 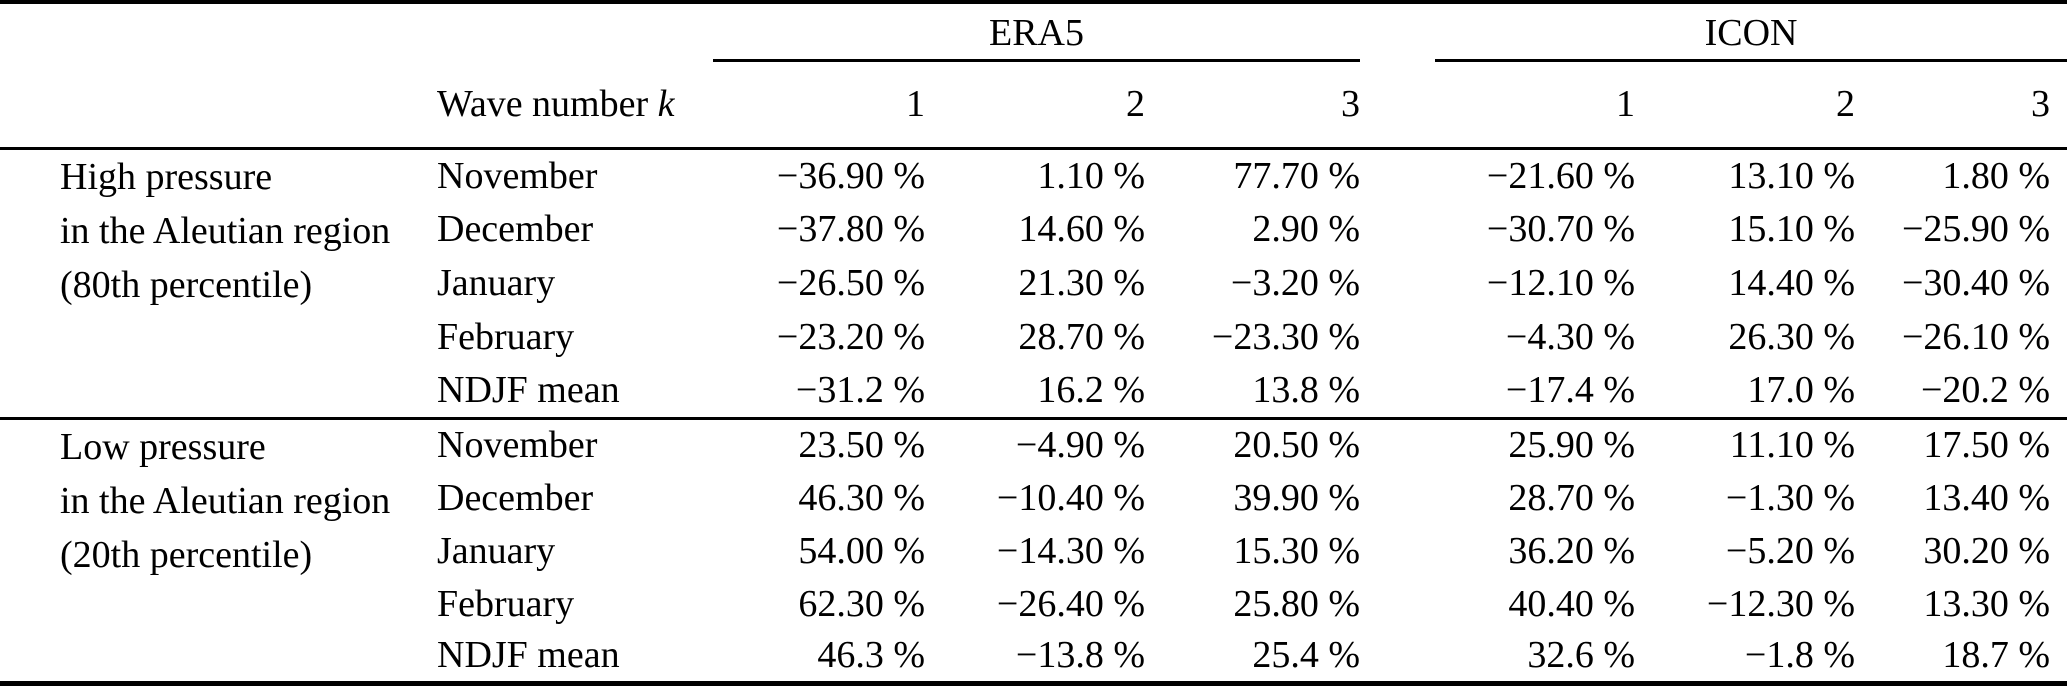 I want to click on value-cell: −13.8 %, so click(x=1080, y=655).